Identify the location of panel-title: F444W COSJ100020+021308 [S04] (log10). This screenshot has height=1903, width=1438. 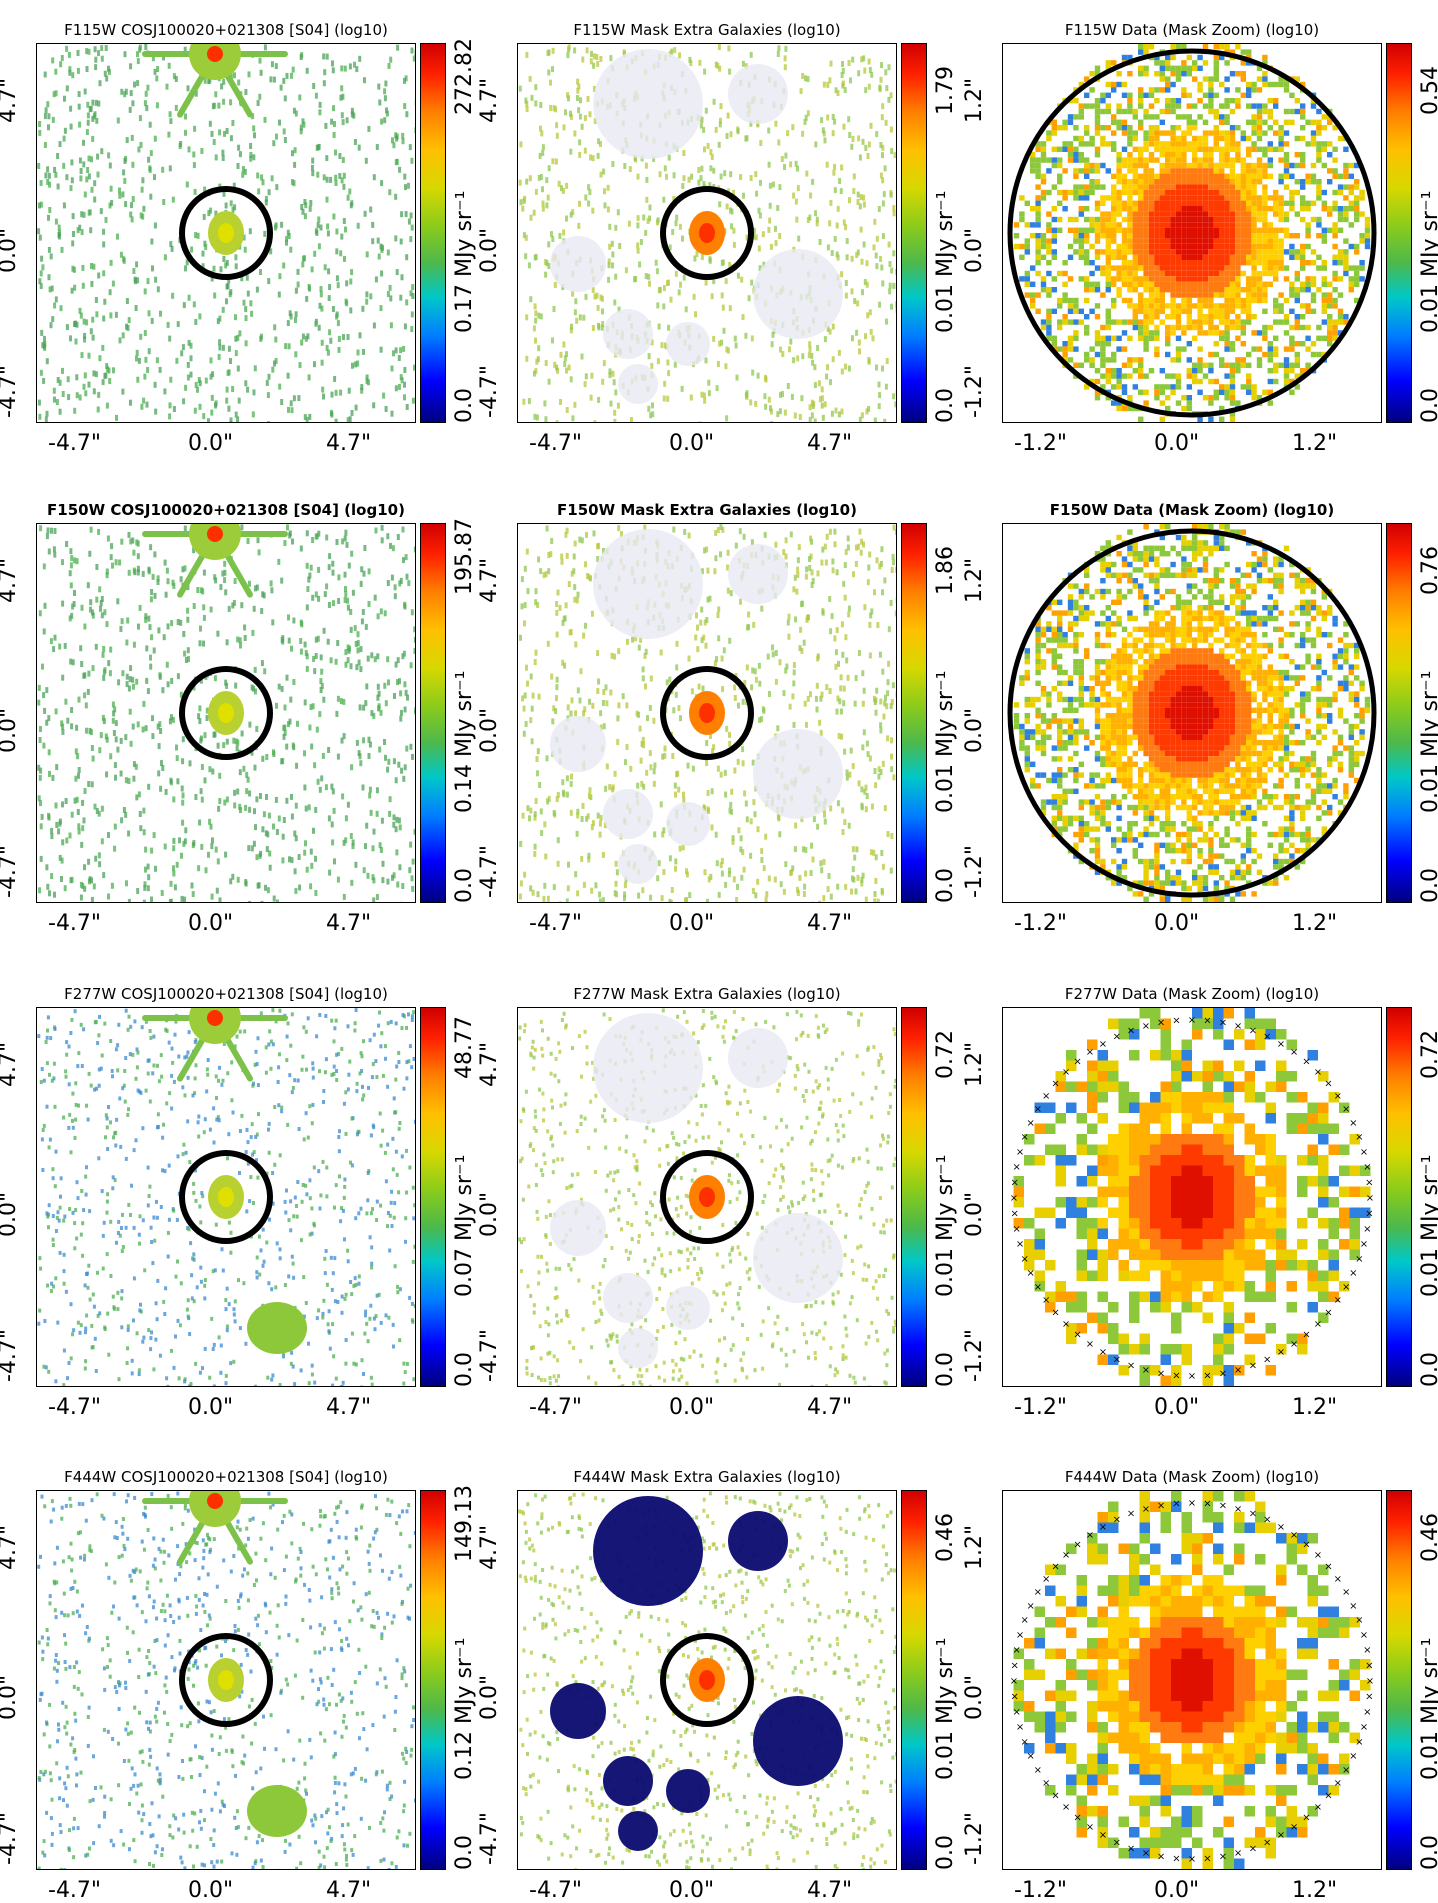
(226, 1477).